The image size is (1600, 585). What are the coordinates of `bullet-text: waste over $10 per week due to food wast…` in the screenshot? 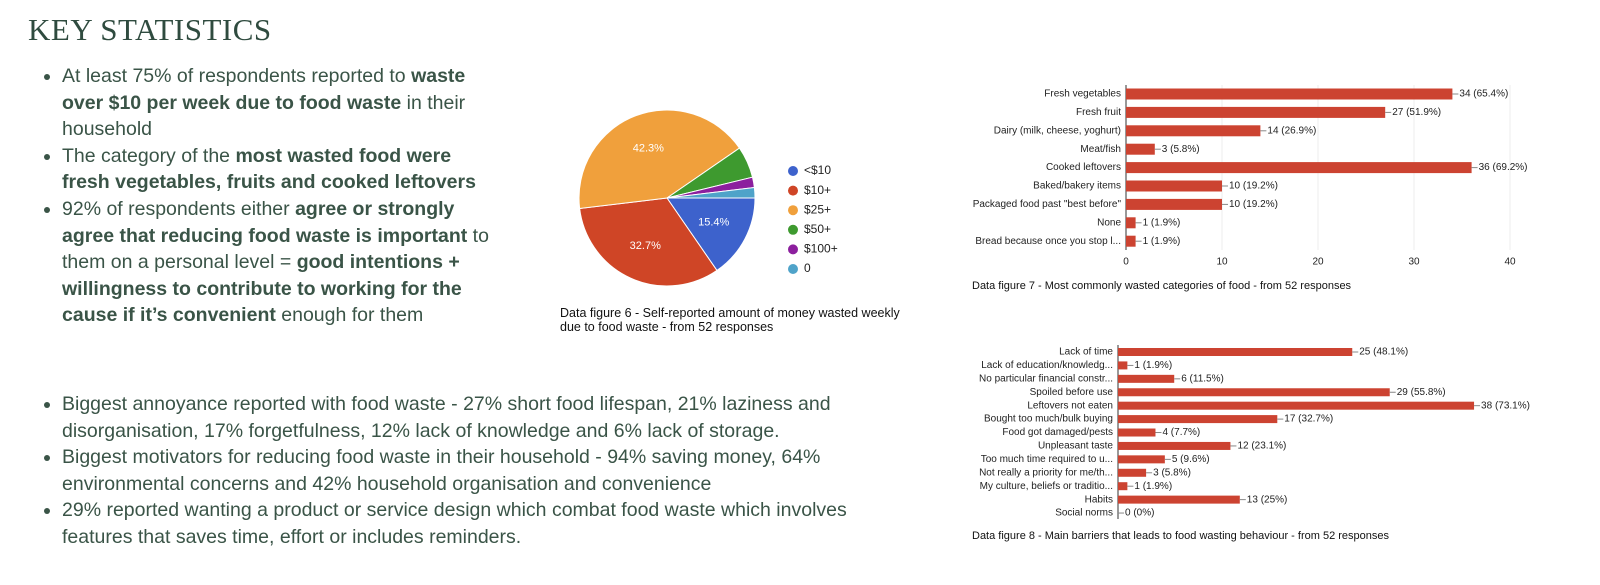 It's located at (264, 89).